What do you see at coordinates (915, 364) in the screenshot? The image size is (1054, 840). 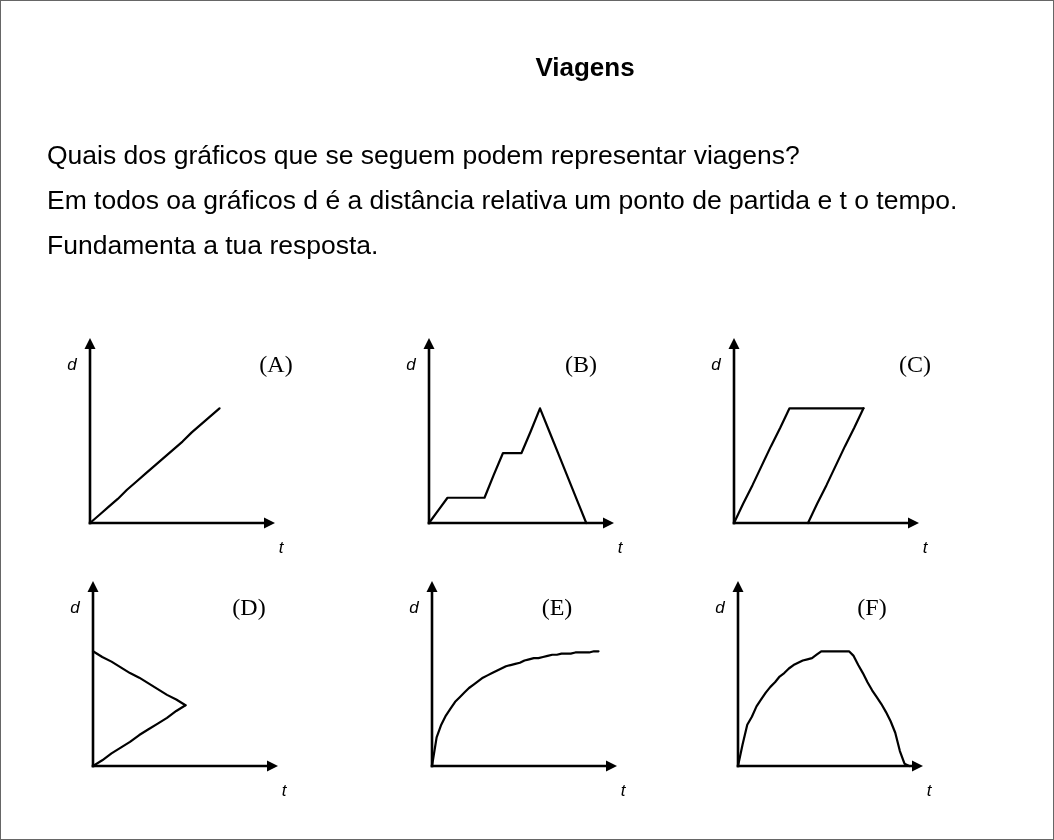 I see `chart-title: (C)` at bounding box center [915, 364].